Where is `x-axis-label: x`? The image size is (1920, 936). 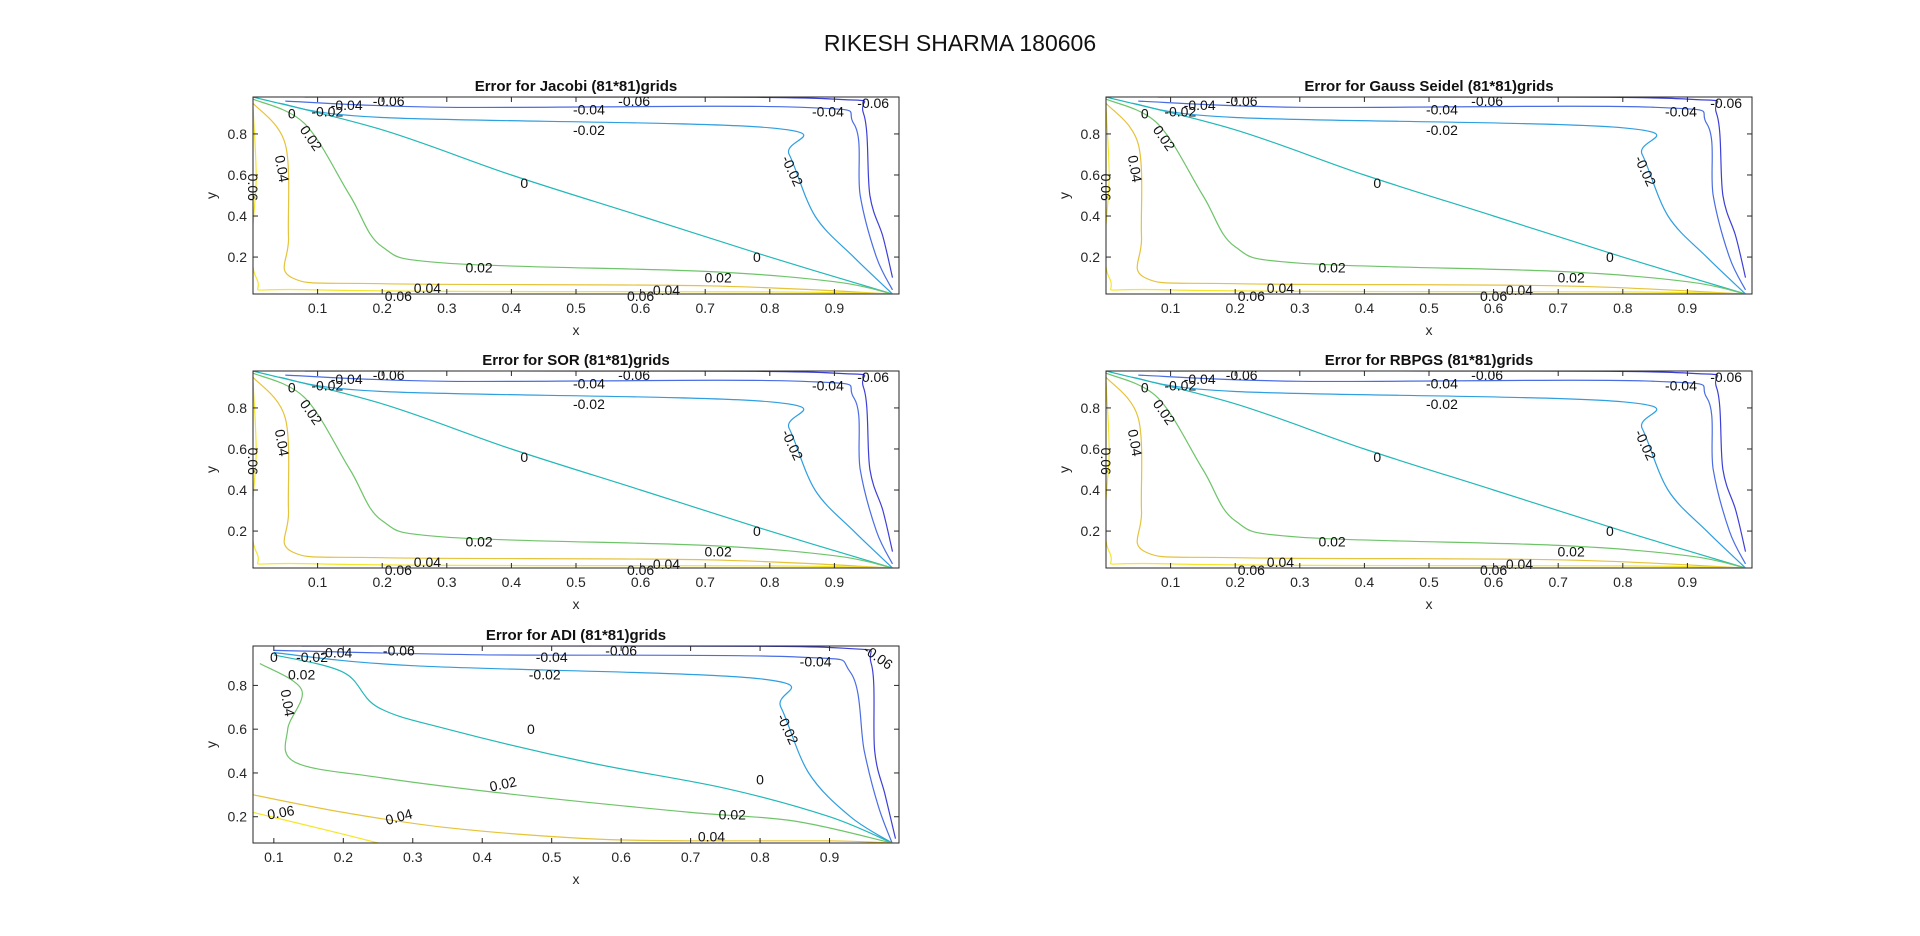 x-axis-label: x is located at coordinates (1429, 330).